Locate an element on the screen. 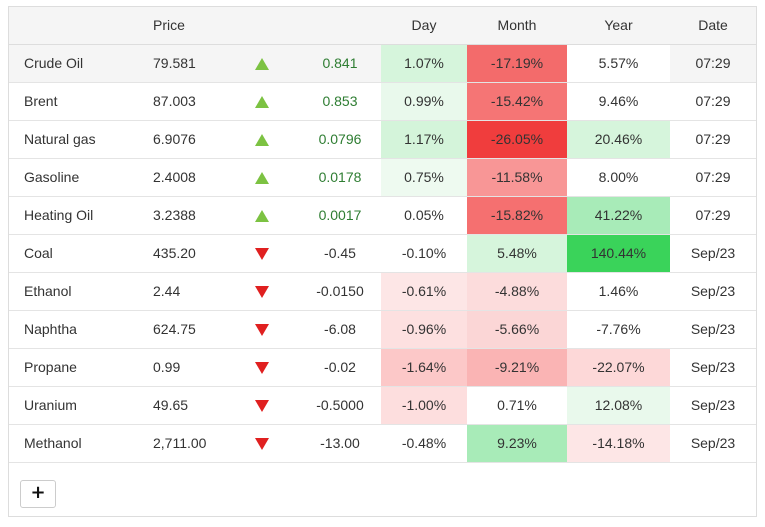  commodity-change: -0.45 is located at coordinates (340, 253).